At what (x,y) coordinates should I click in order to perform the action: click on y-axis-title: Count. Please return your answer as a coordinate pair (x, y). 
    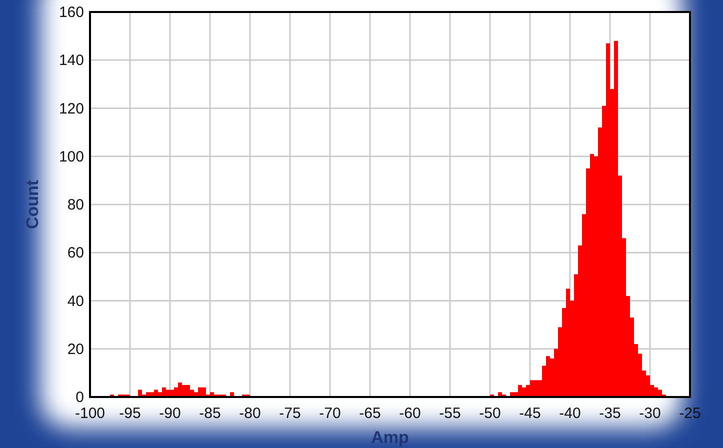
    Looking at the image, I should click on (32, 205).